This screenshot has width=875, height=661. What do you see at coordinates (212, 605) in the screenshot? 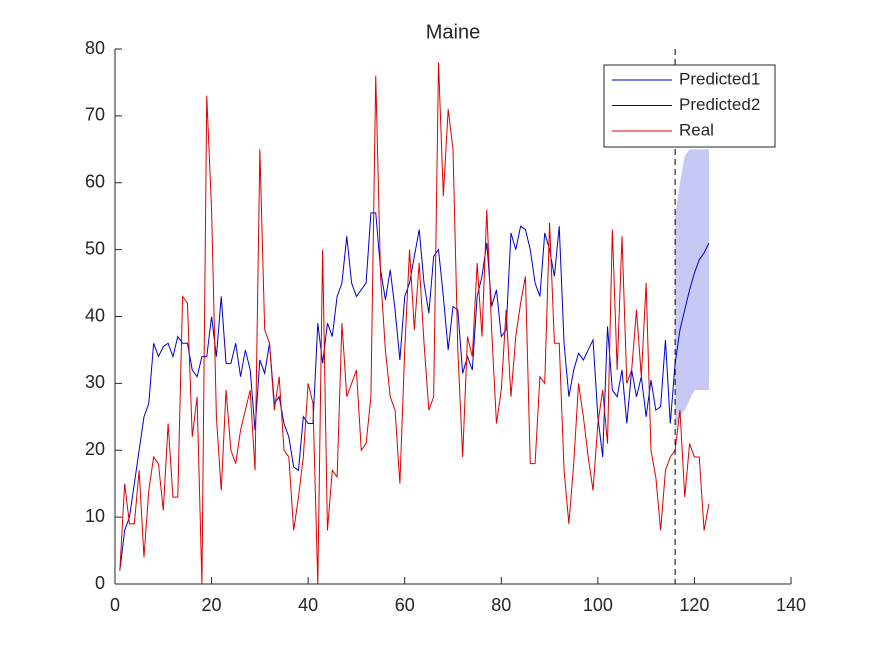
I see `x-tick-label: 20` at bounding box center [212, 605].